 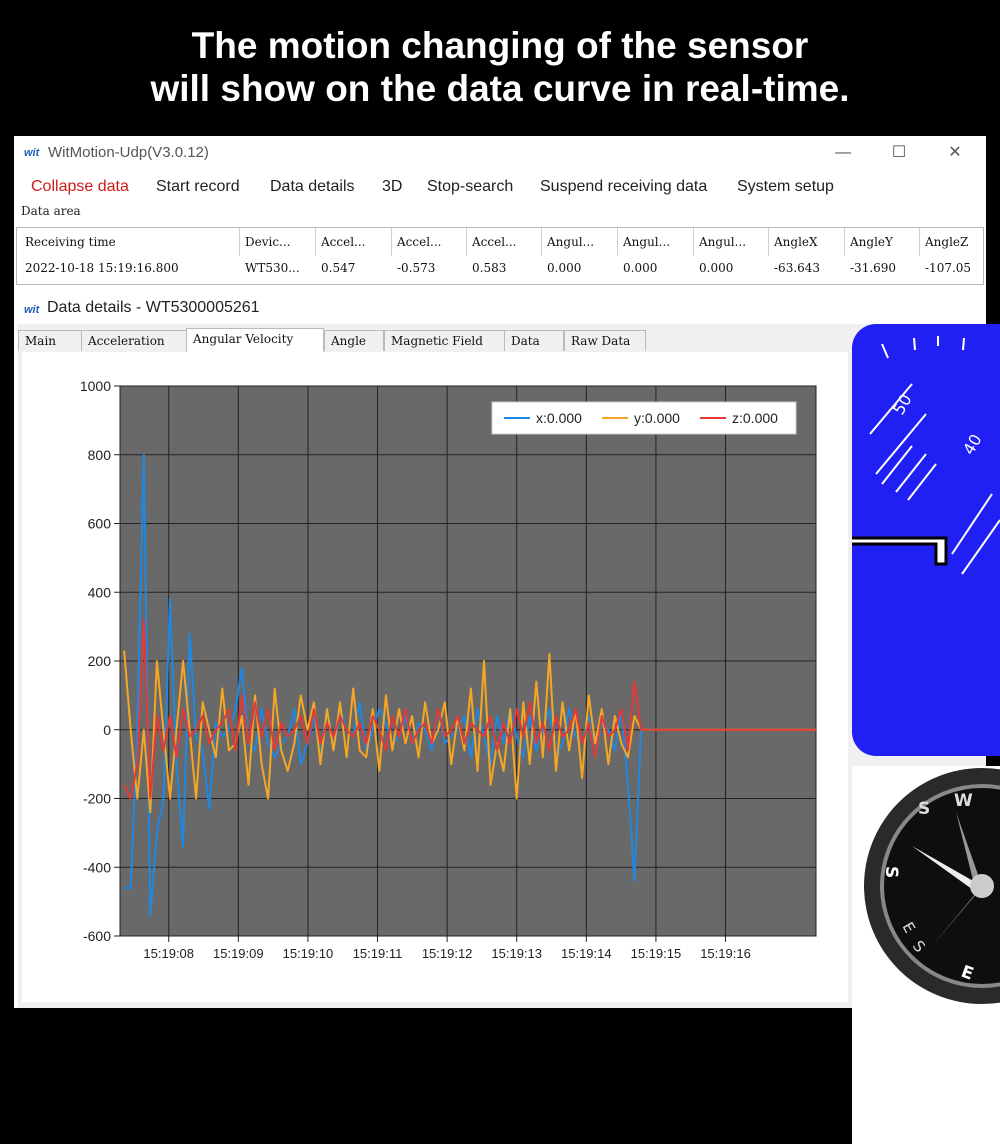 What do you see at coordinates (796, 242) in the screenshot?
I see `grid-header-cell: AngleX` at bounding box center [796, 242].